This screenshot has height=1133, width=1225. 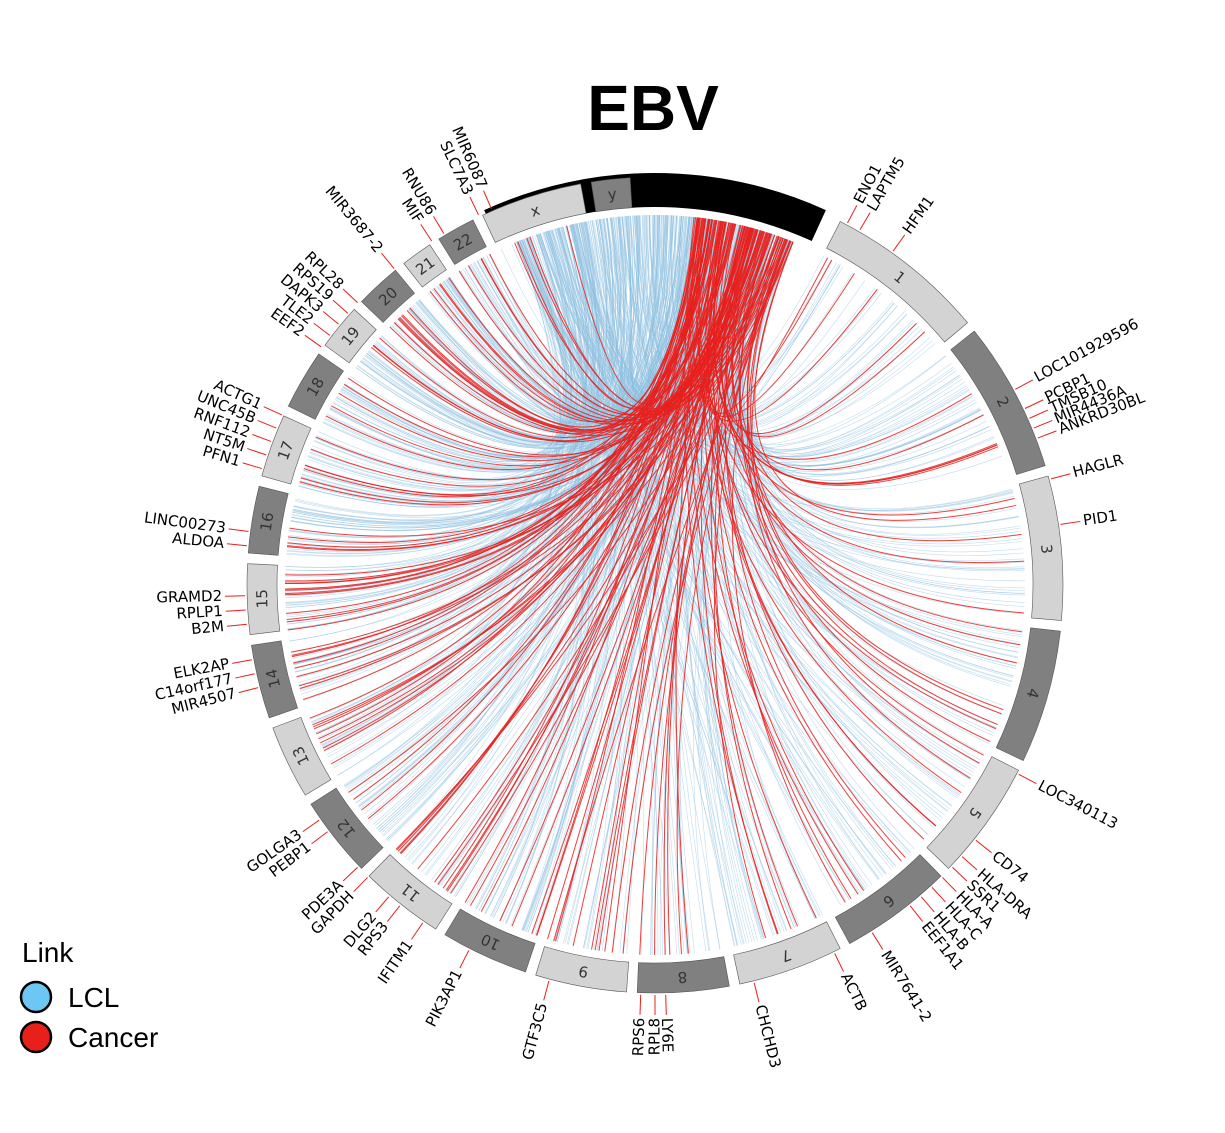 I want to click on gene-label: HAGLR, so click(x=1098, y=465).